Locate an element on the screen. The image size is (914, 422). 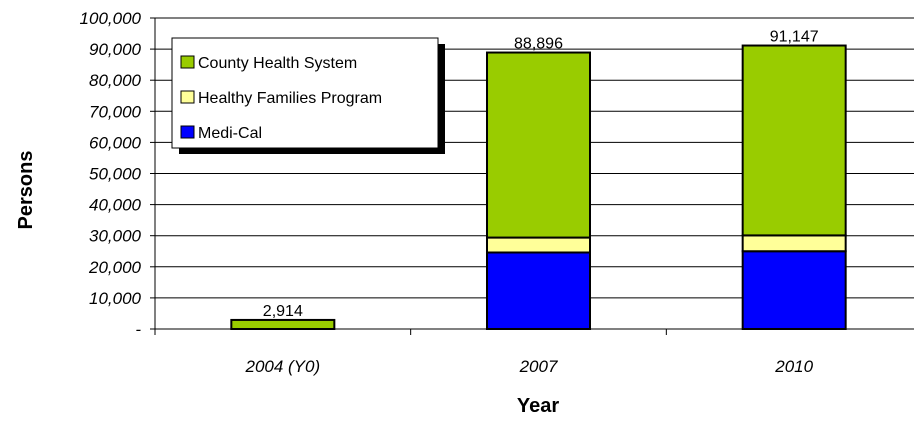
legend-label: Healthy Families Program is located at coordinates (290, 98).